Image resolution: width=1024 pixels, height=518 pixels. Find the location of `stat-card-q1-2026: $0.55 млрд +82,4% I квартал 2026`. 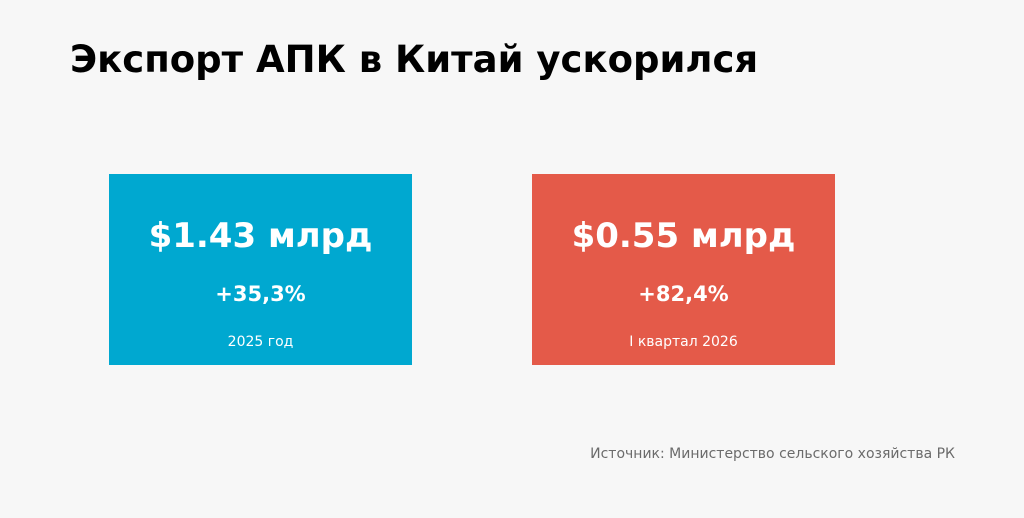

stat-card-q1-2026: $0.55 млрд +82,4% I квартал 2026 is located at coordinates (683, 269).